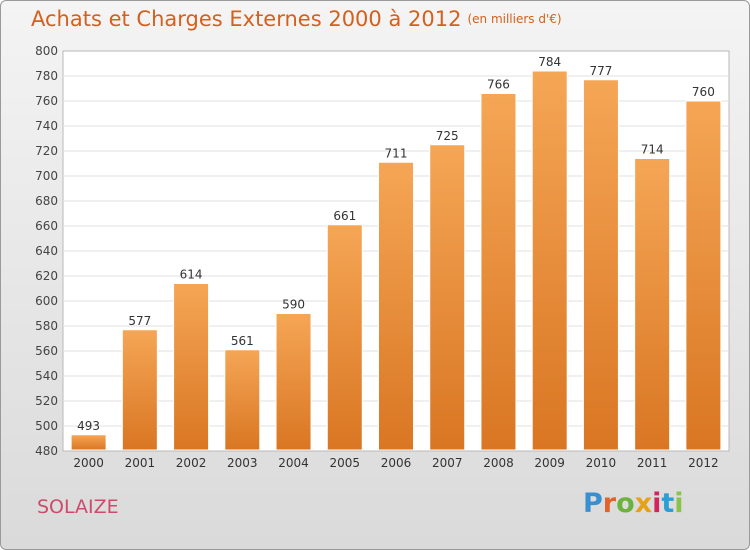  I want to click on x-tick-label: 2008, so click(498, 463).